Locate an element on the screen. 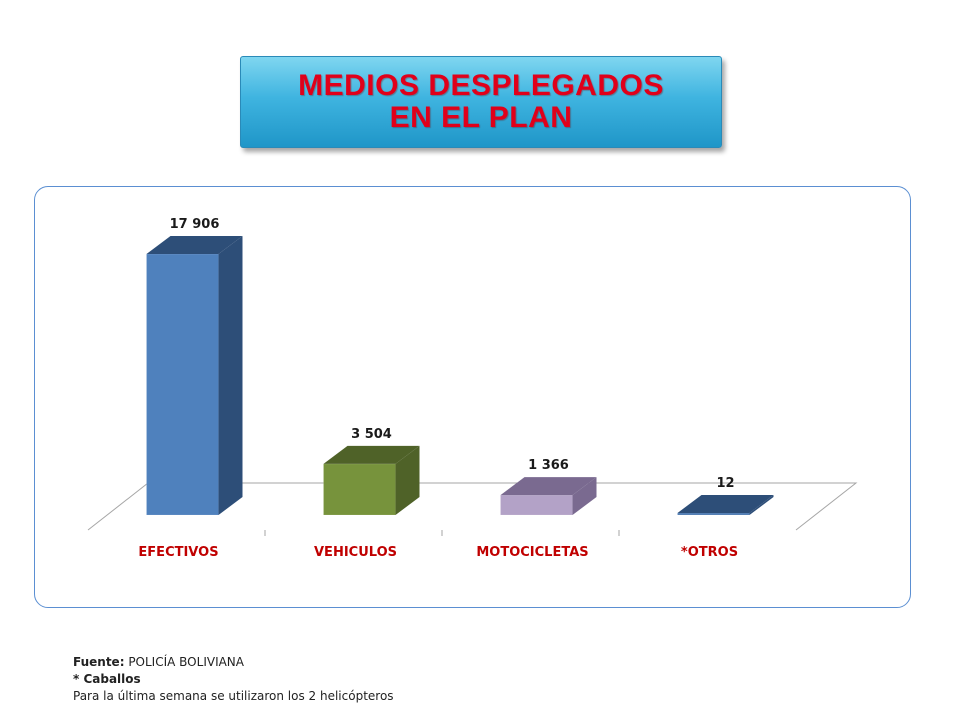  category-label-1: VEHICULOS is located at coordinates (355, 552).